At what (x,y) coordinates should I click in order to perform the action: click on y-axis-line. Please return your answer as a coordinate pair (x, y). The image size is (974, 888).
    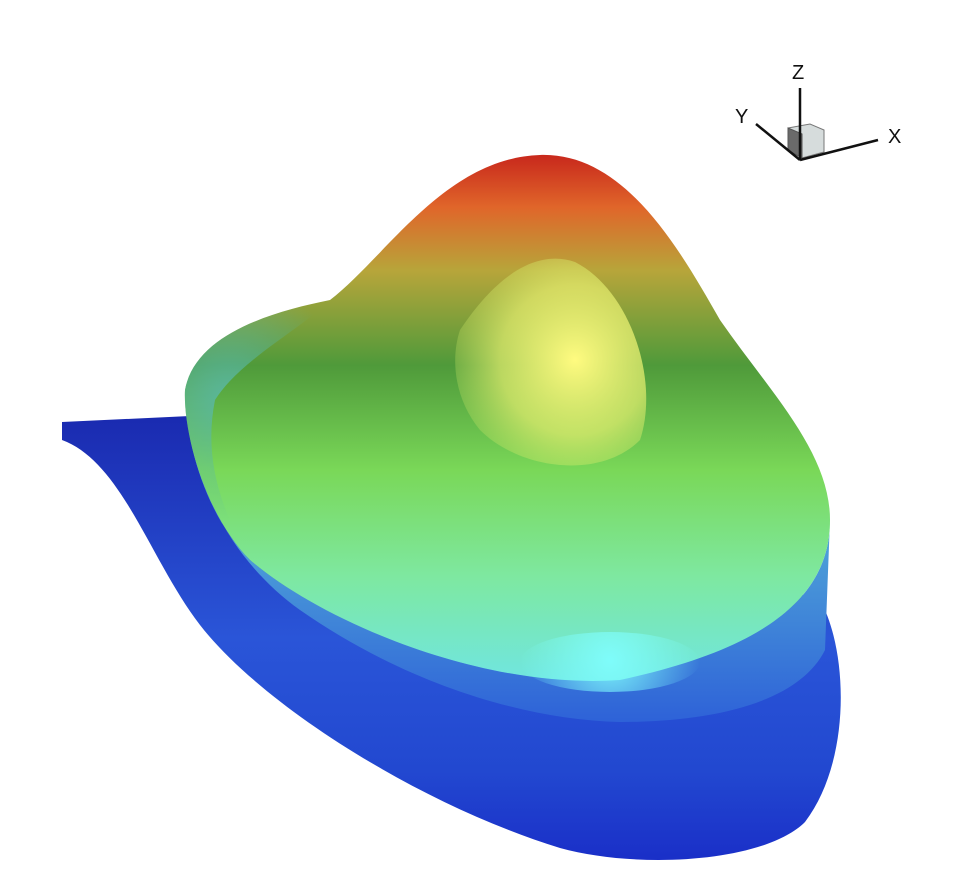
    Looking at the image, I should click on (778, 142).